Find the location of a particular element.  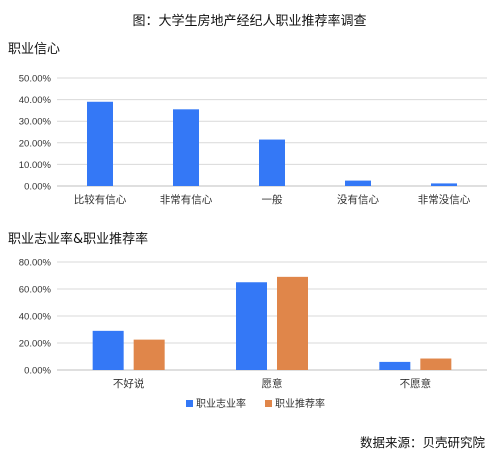

data-source: 数据来源：贝壳研究院 is located at coordinates (422, 442).